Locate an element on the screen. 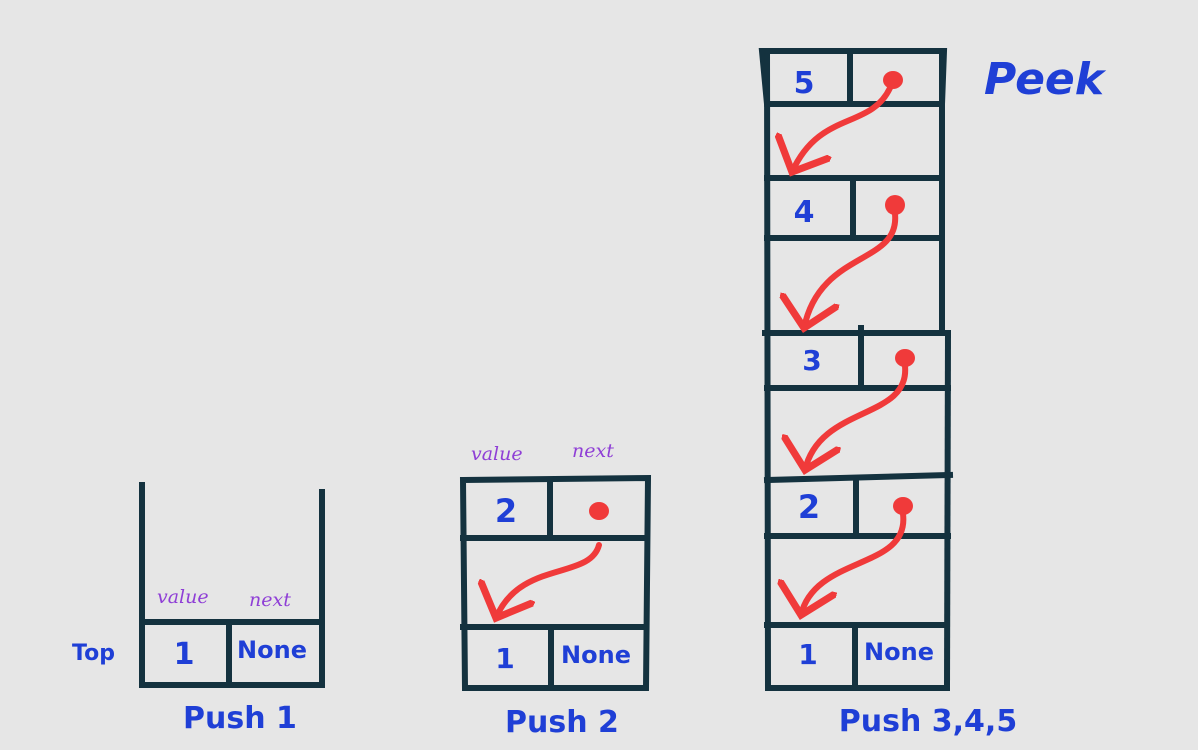  stack-3-node-4-pointer-dot is located at coordinates (895, 205).